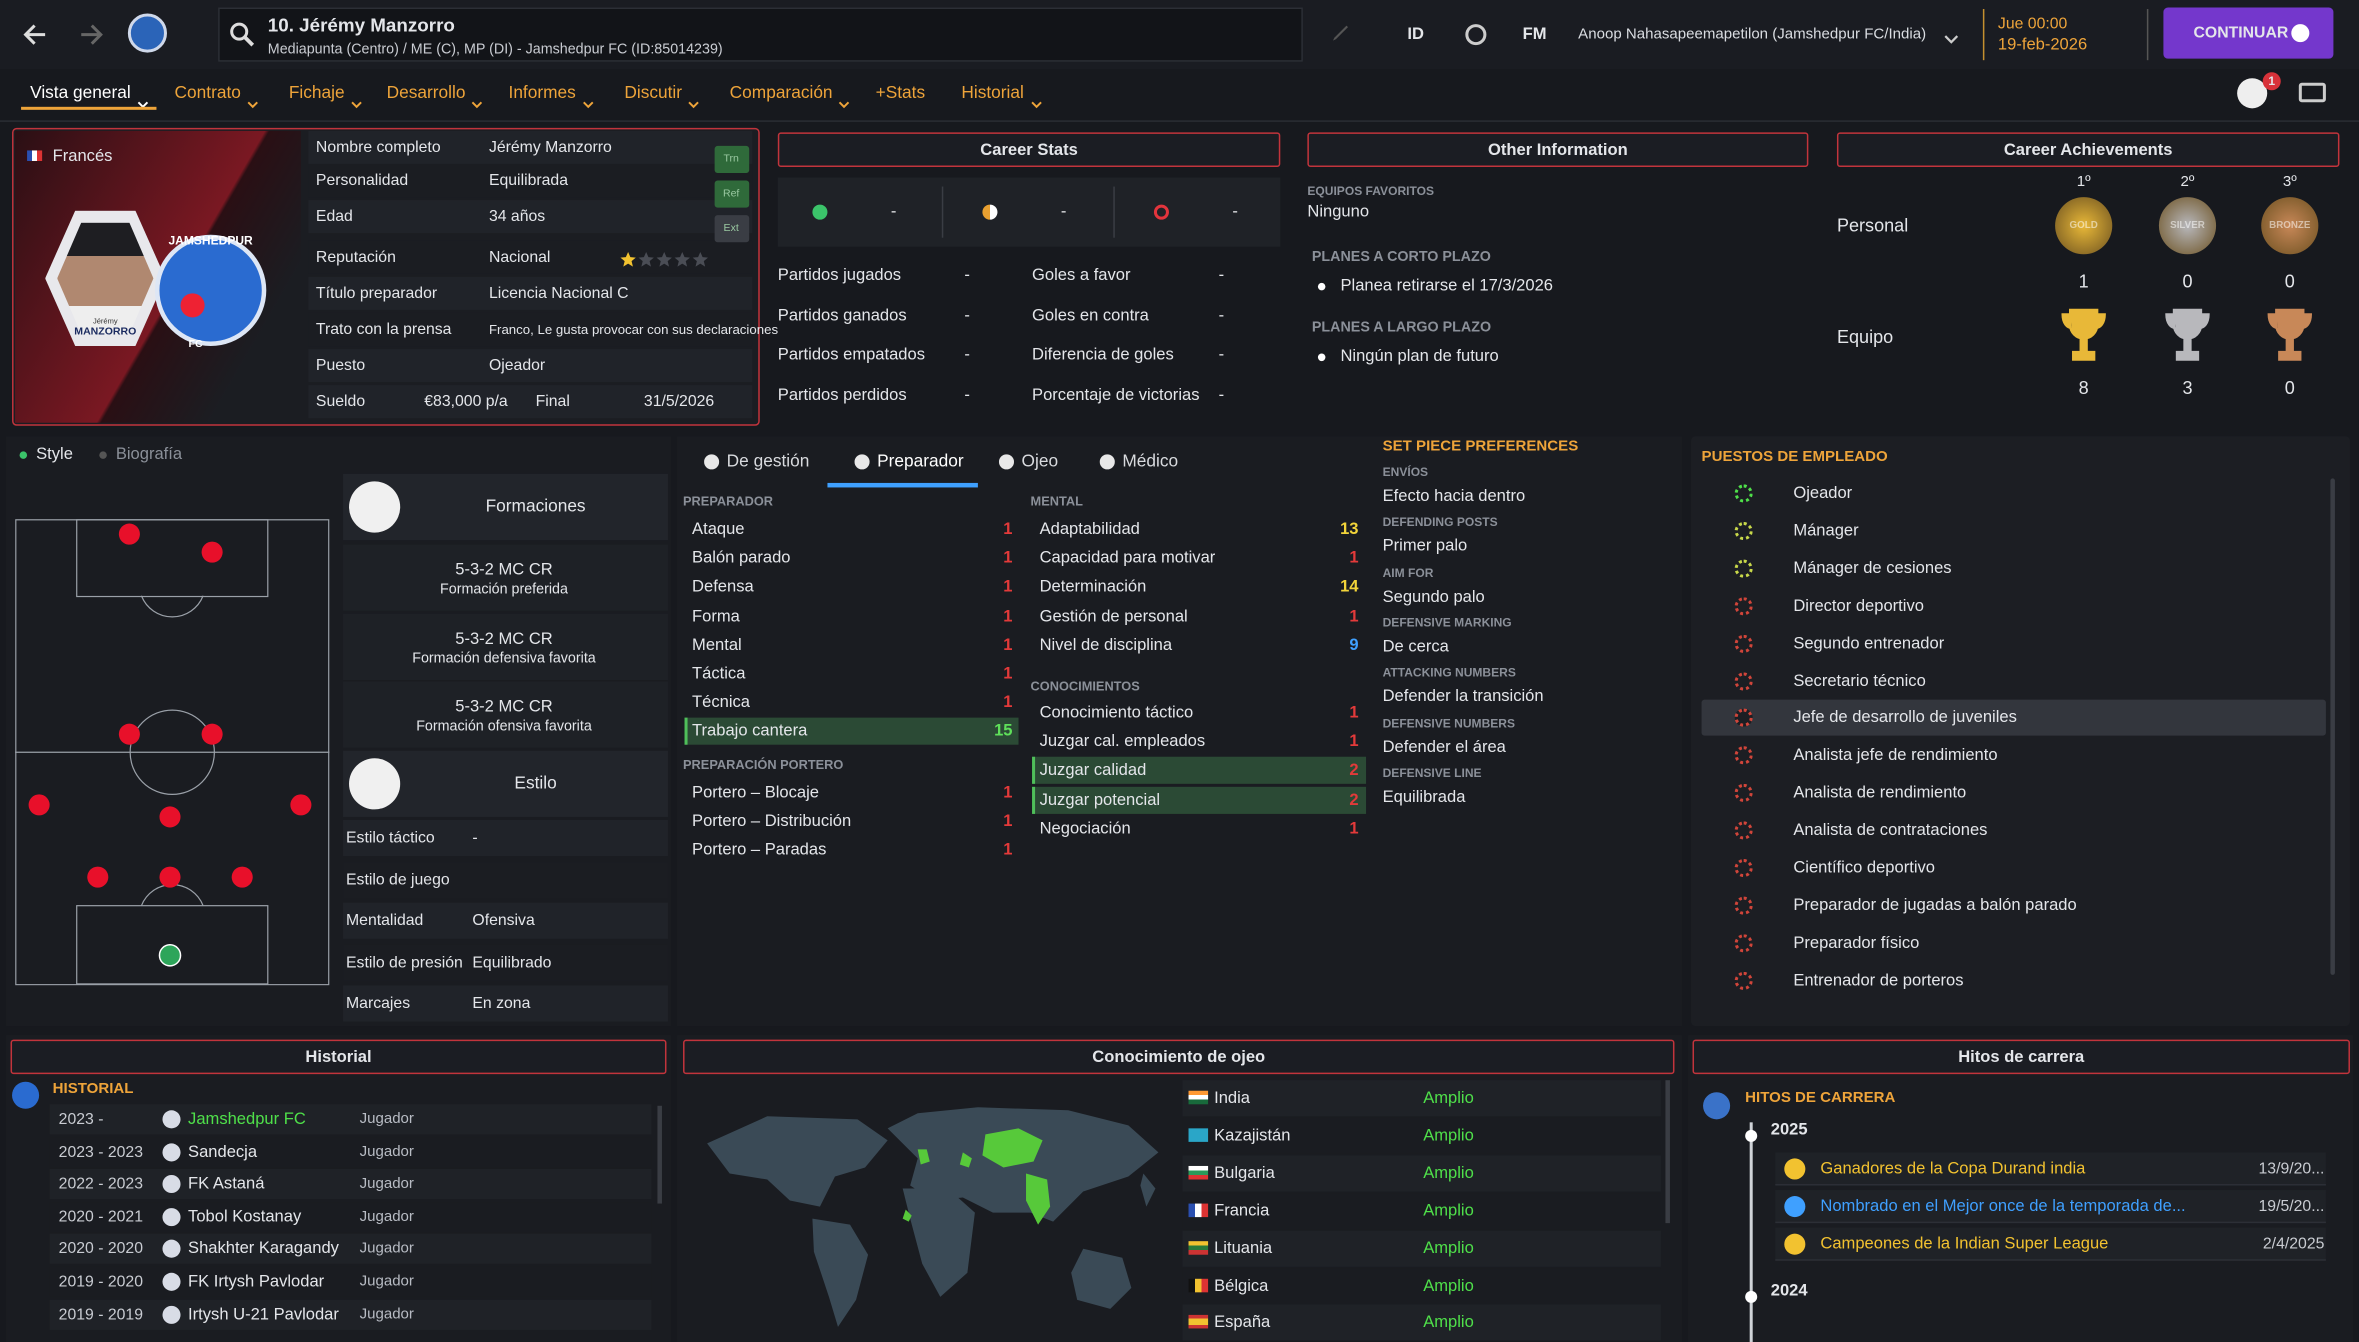 Image resolution: width=2359 pixels, height=1342 pixels. What do you see at coordinates (350, 1281) in the screenshot?
I see `history-row` at bounding box center [350, 1281].